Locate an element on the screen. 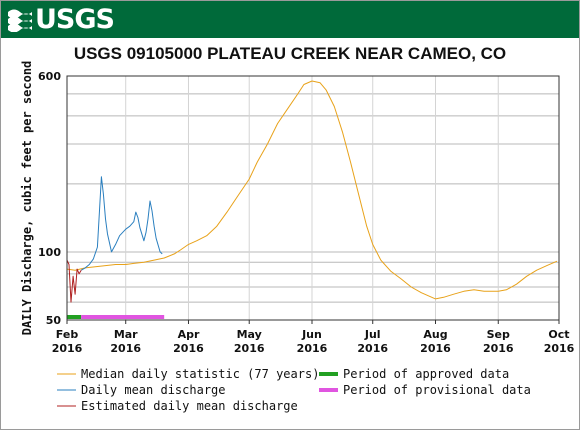  y-axis-title: DAILY Discharge, cubic feet per second is located at coordinates (27, 198).